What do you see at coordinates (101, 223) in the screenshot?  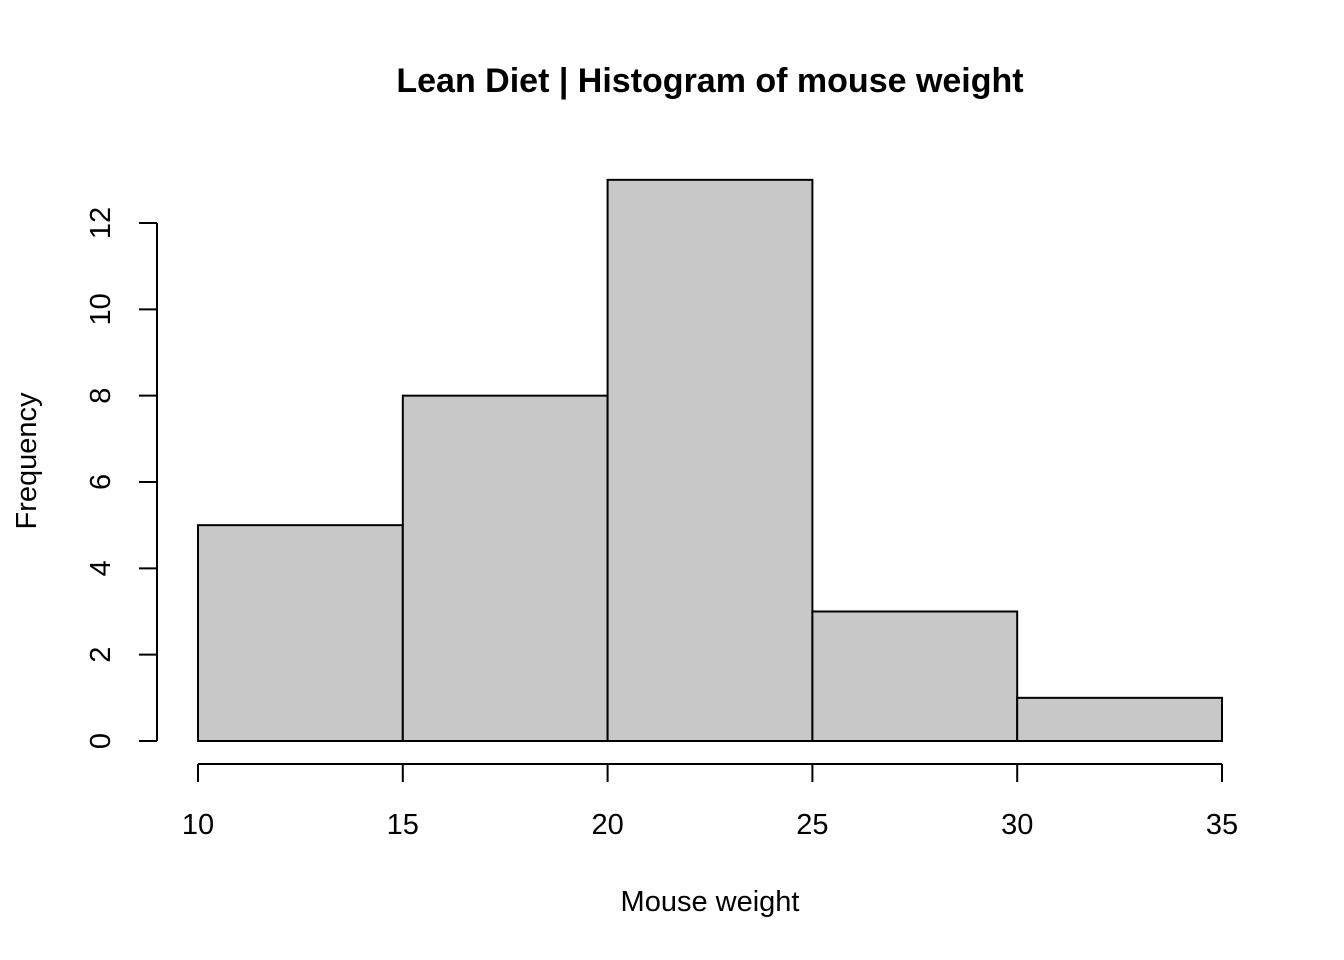 I see `y-tick-label: 12` at bounding box center [101, 223].